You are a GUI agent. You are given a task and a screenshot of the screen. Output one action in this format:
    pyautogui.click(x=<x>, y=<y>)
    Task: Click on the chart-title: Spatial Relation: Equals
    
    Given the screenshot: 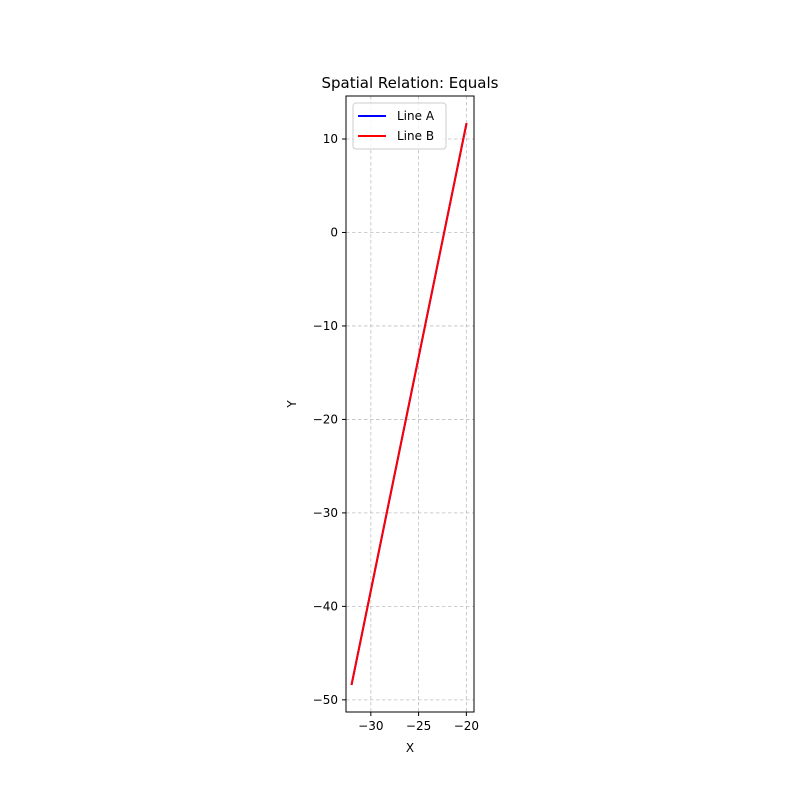 What is the action you would take?
    pyautogui.click(x=410, y=83)
    